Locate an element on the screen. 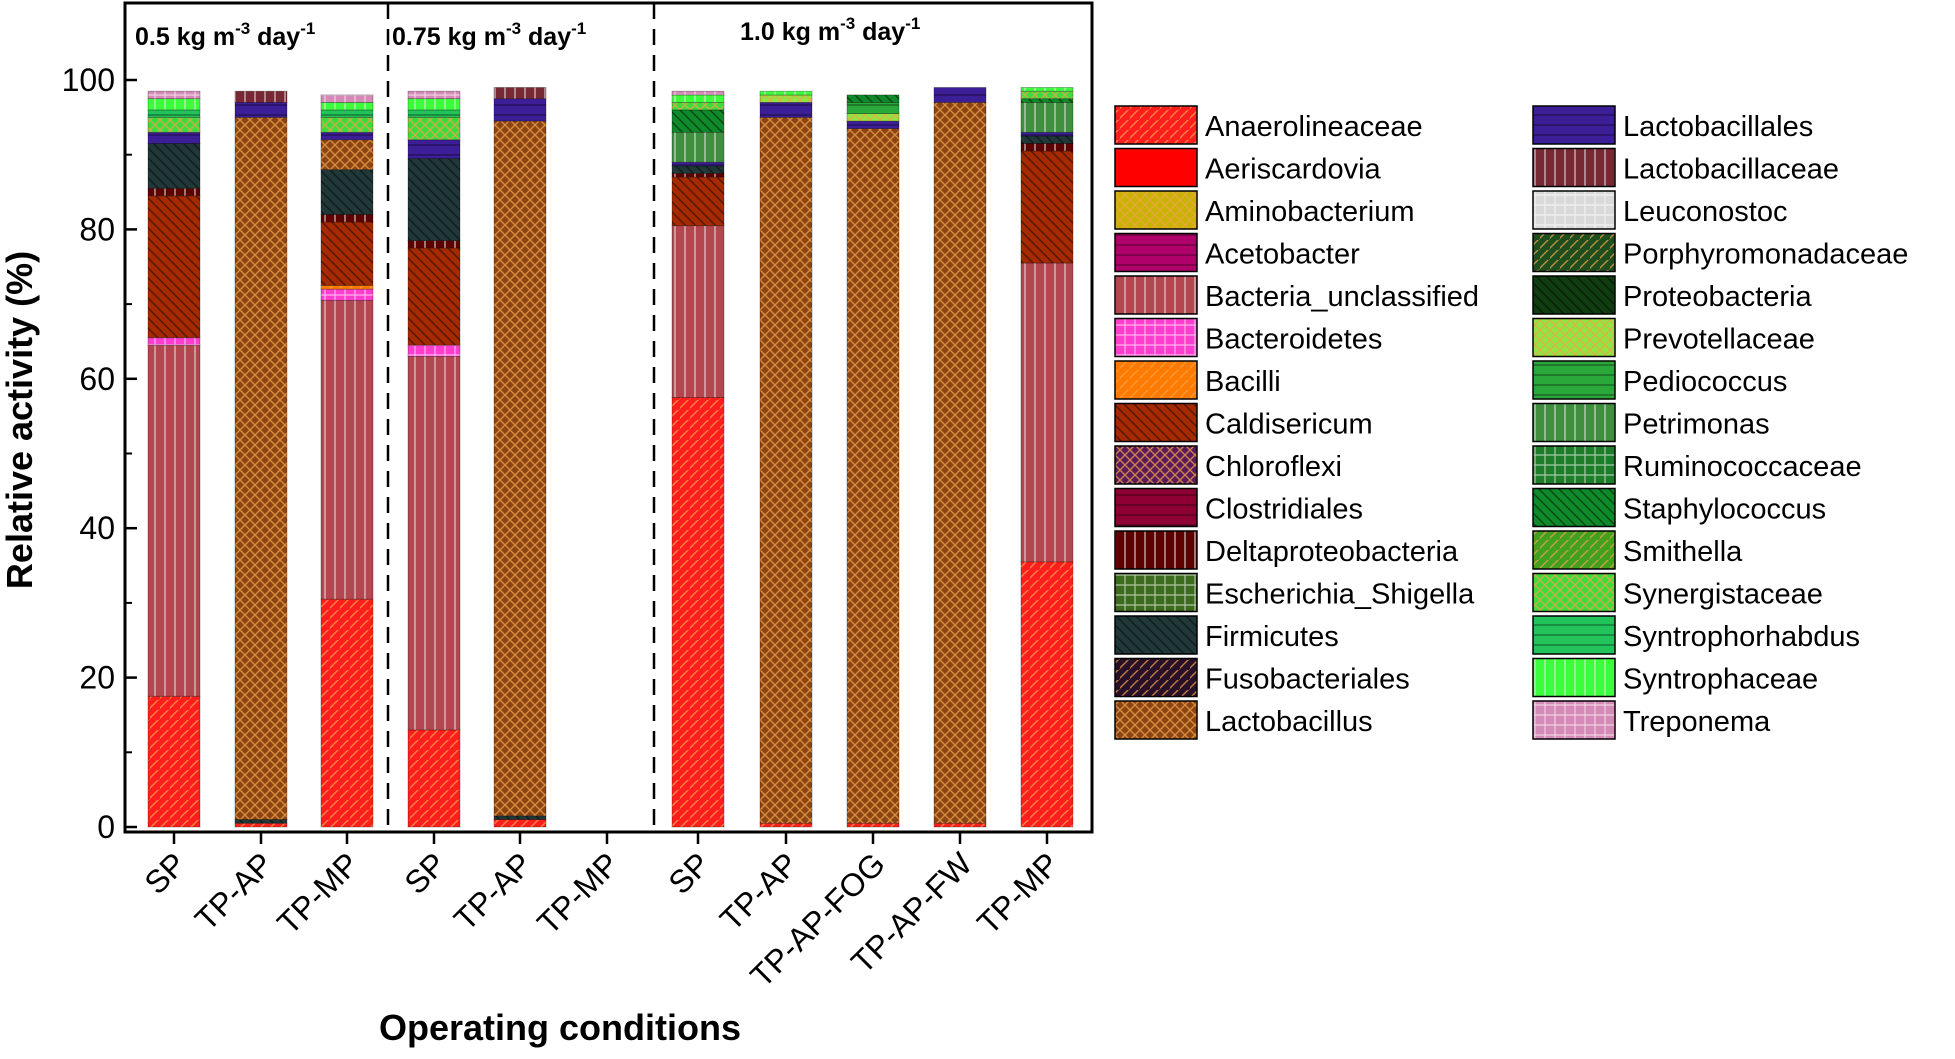 The width and height of the screenshot is (1955, 1059). y-axis-title: Relative activity (%) is located at coordinates (20, 420).